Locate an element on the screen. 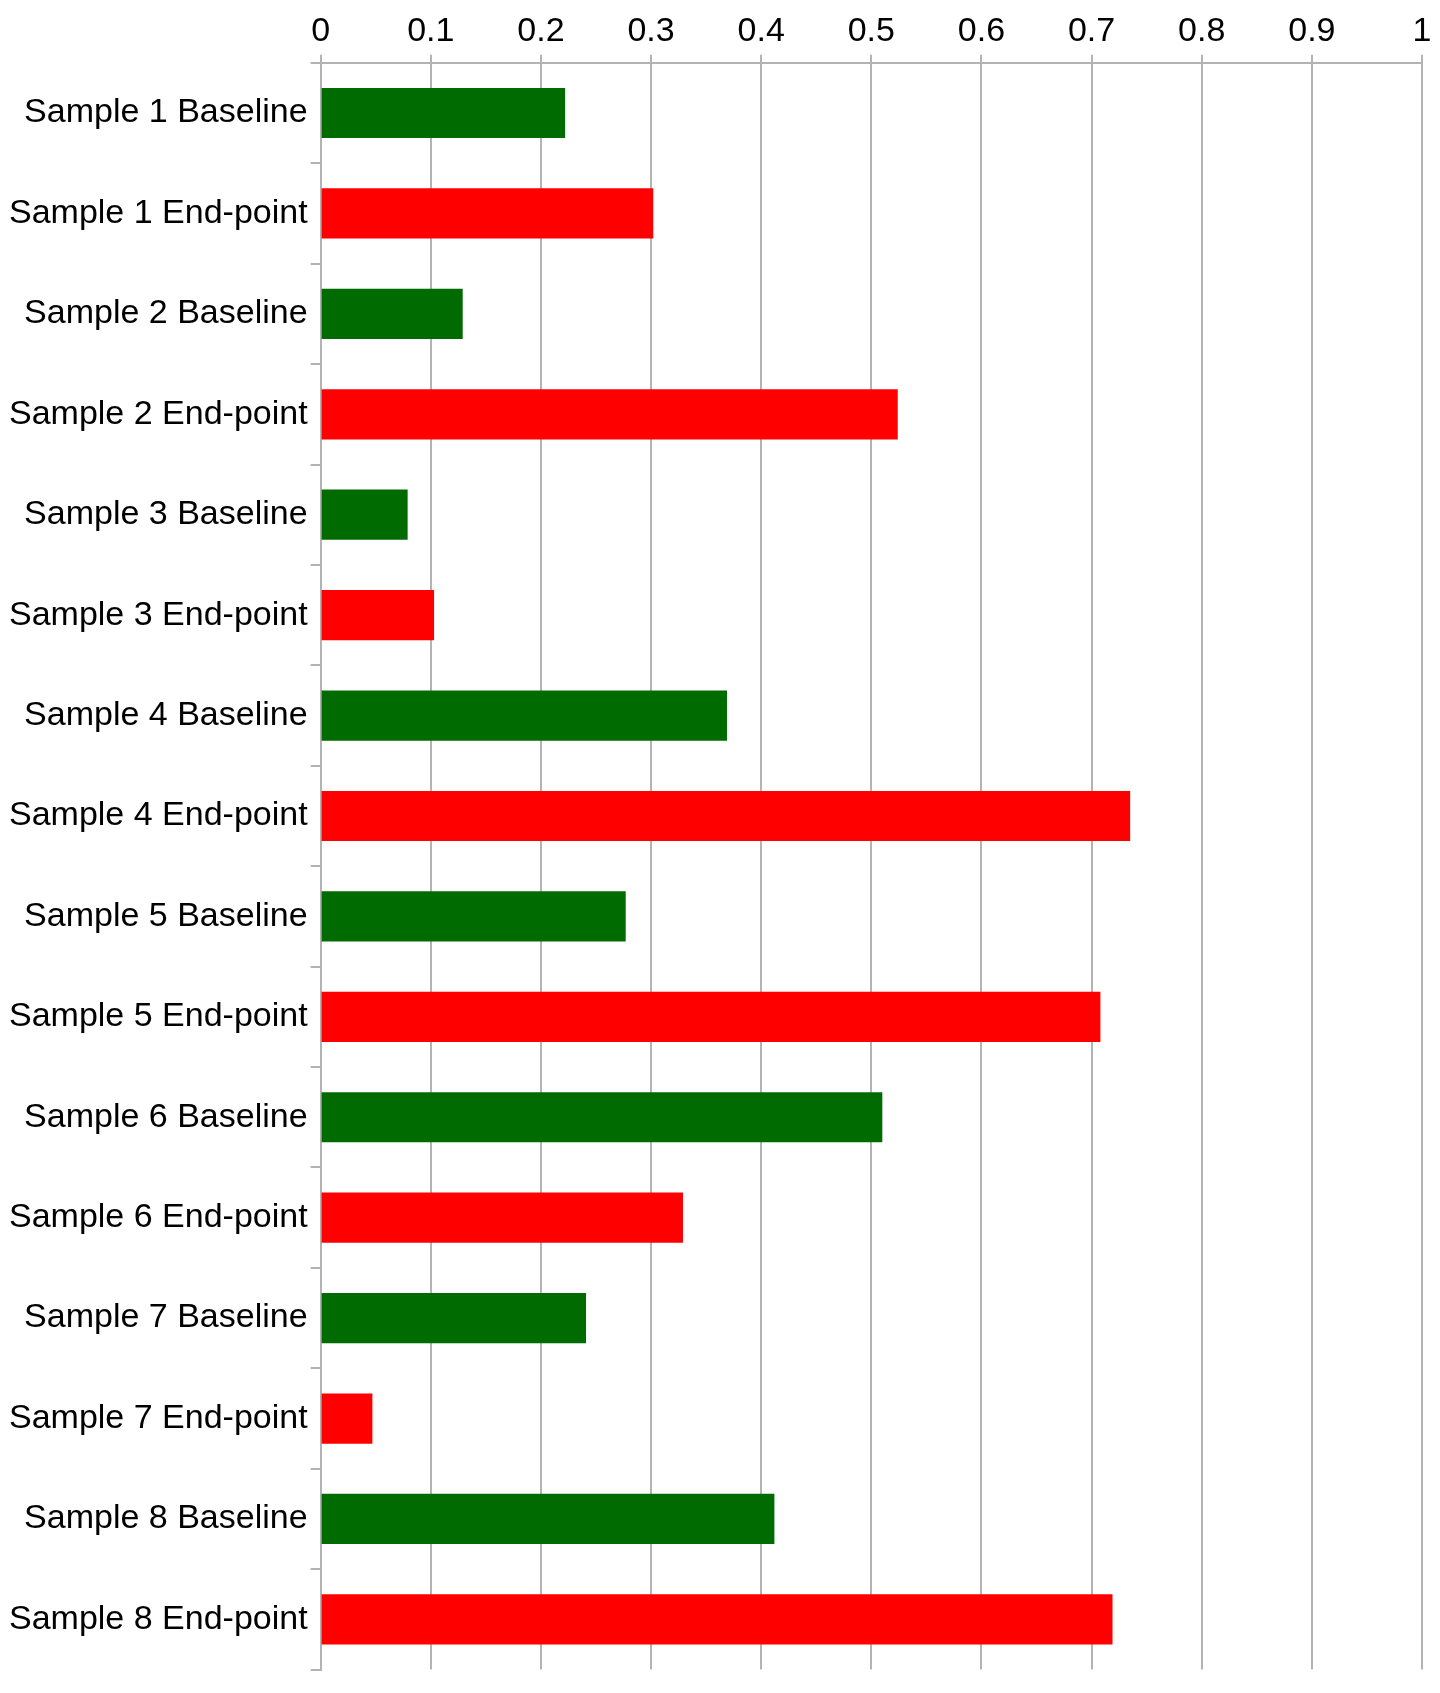  y-tick-label: Sample 1 End-point is located at coordinates (158, 210).